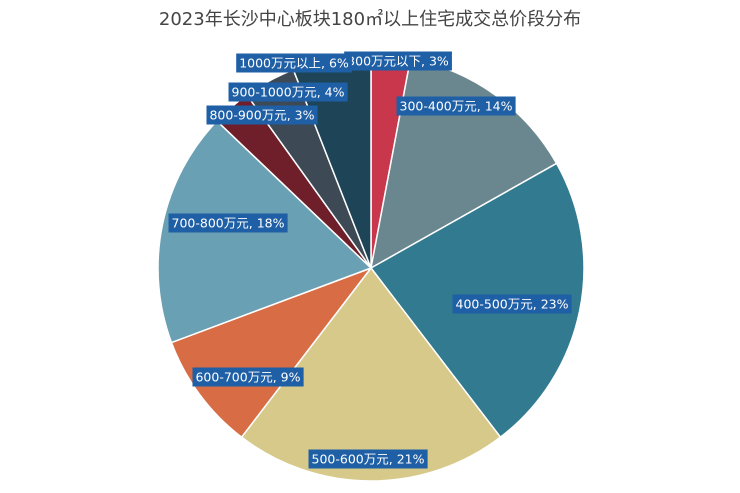 This screenshot has width=740, height=493. I want to click on data-label: 300万元以下, 3%, so click(398, 61).